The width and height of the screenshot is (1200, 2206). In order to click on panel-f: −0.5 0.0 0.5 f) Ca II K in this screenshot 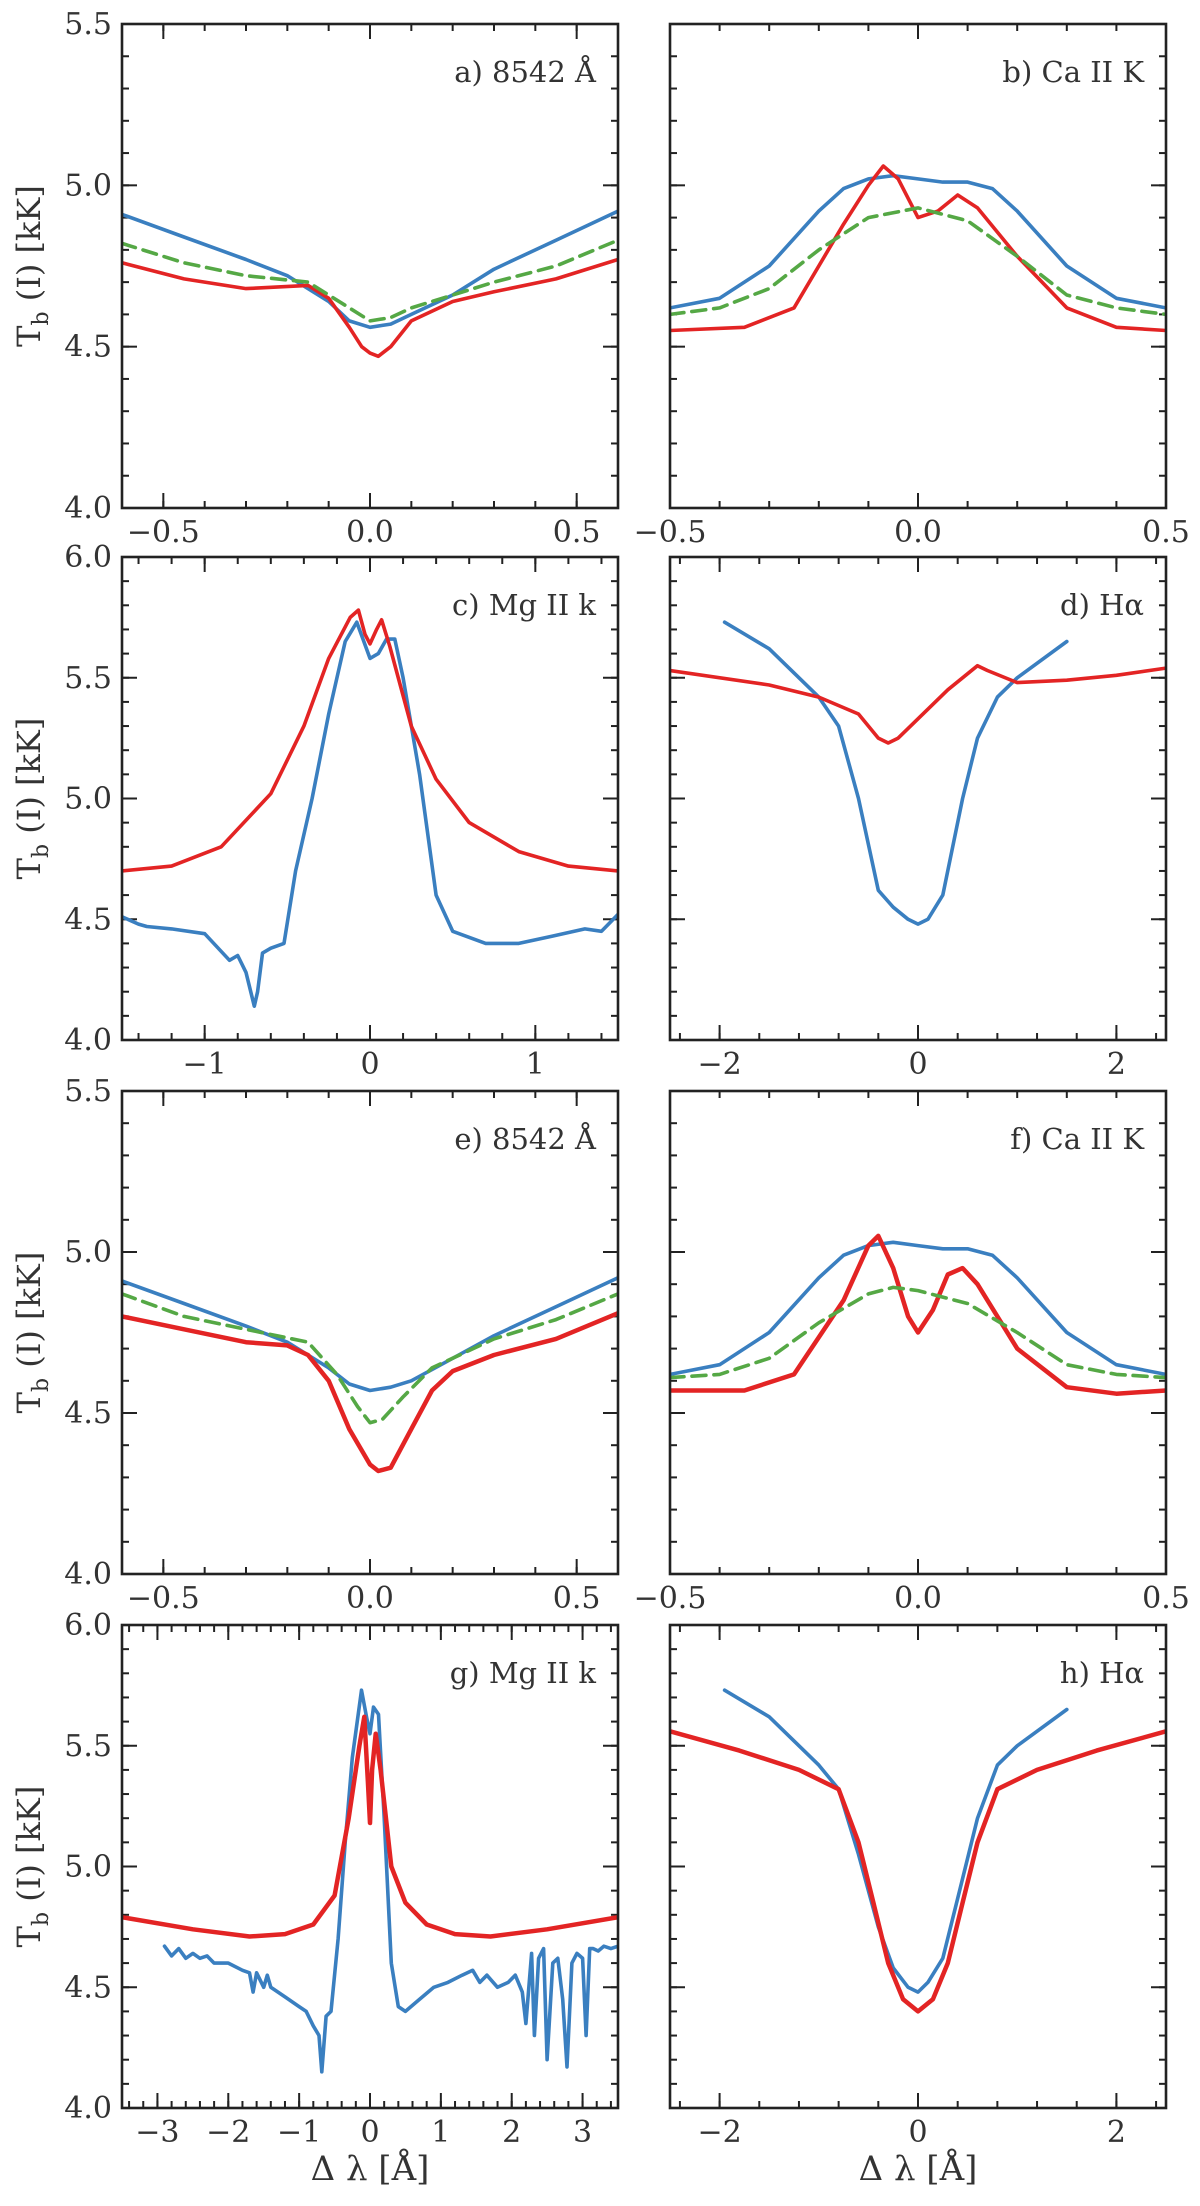, I will do `click(912, 1352)`.